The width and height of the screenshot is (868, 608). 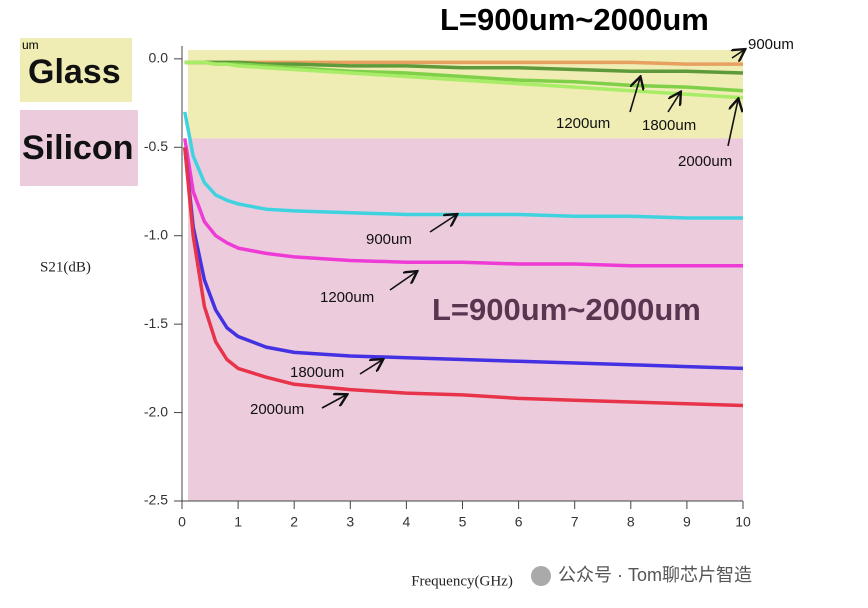 I want to click on x-tick-label: 0, so click(x=182, y=522).